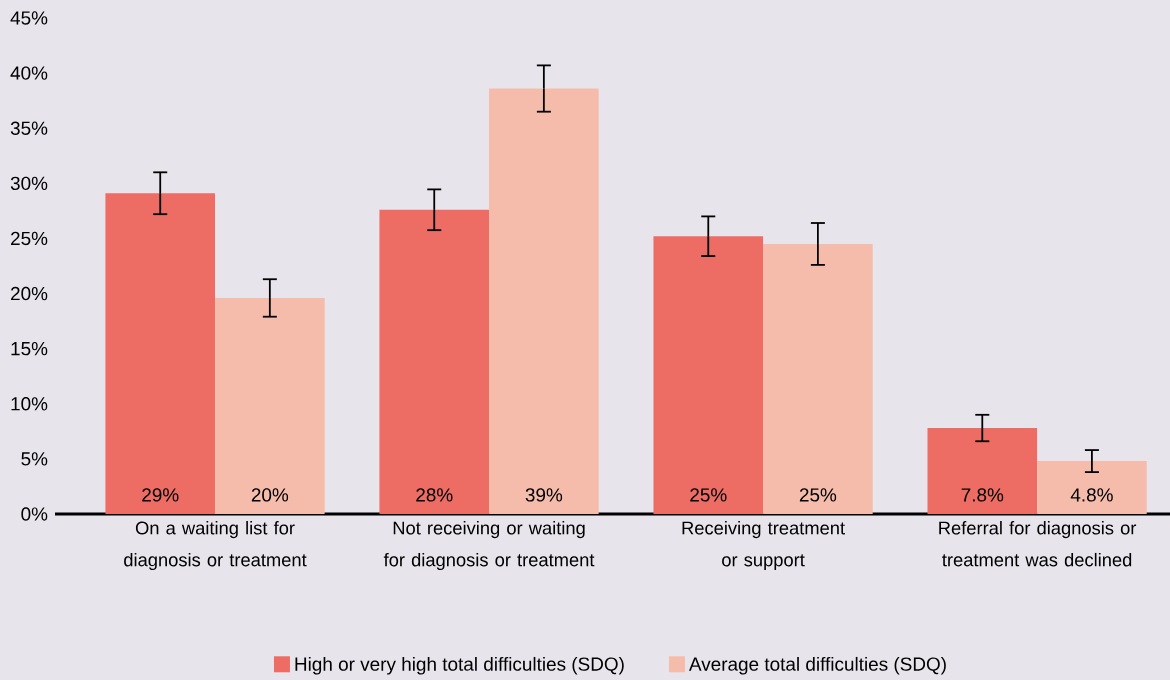 This screenshot has height=680, width=1170. Describe the element at coordinates (29, 18) in the screenshot. I see `y-tick-label: 45%` at that location.